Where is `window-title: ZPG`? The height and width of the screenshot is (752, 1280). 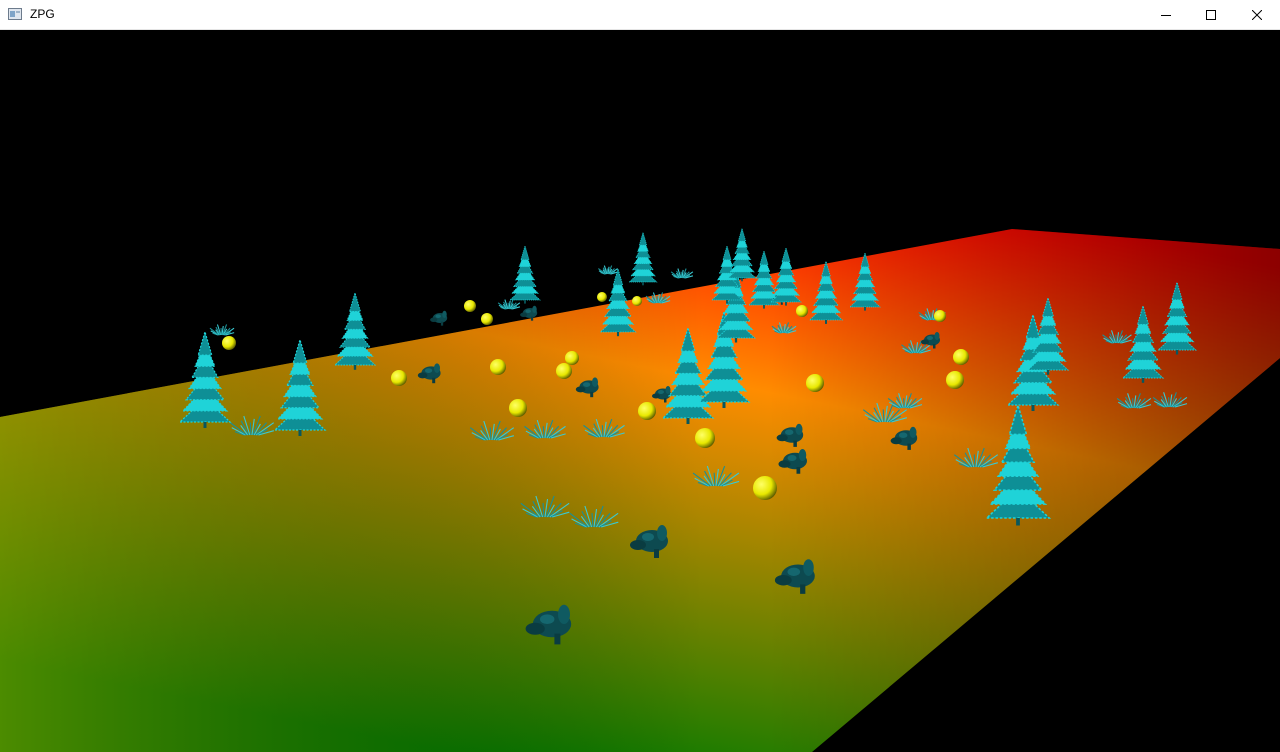 window-title: ZPG is located at coordinates (42, 14).